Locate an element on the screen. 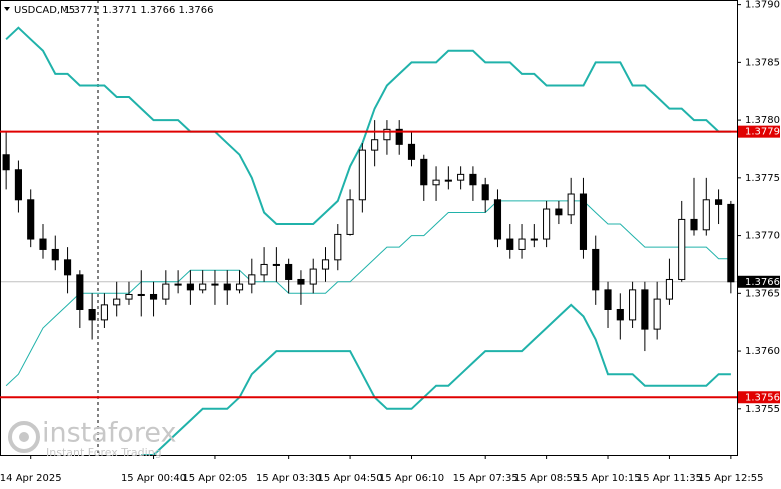 Image resolution: width=781 pixels, height=489 pixels. last-price-box is located at coordinates (759, 281).